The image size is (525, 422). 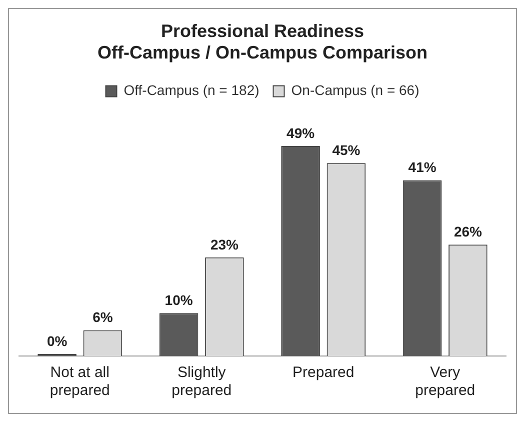 What do you see at coordinates (323, 373) in the screenshot?
I see `x-tick-label: Prepared` at bounding box center [323, 373].